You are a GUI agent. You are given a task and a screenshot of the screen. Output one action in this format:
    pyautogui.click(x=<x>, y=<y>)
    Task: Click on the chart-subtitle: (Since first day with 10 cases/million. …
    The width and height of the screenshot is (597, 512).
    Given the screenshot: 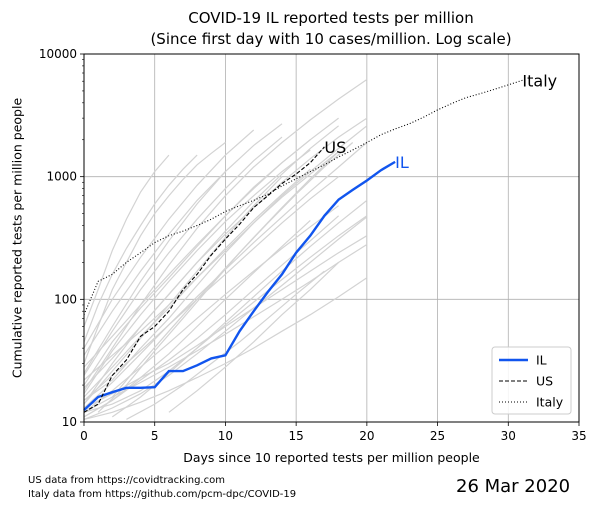 What is the action you would take?
    pyautogui.click(x=331, y=39)
    